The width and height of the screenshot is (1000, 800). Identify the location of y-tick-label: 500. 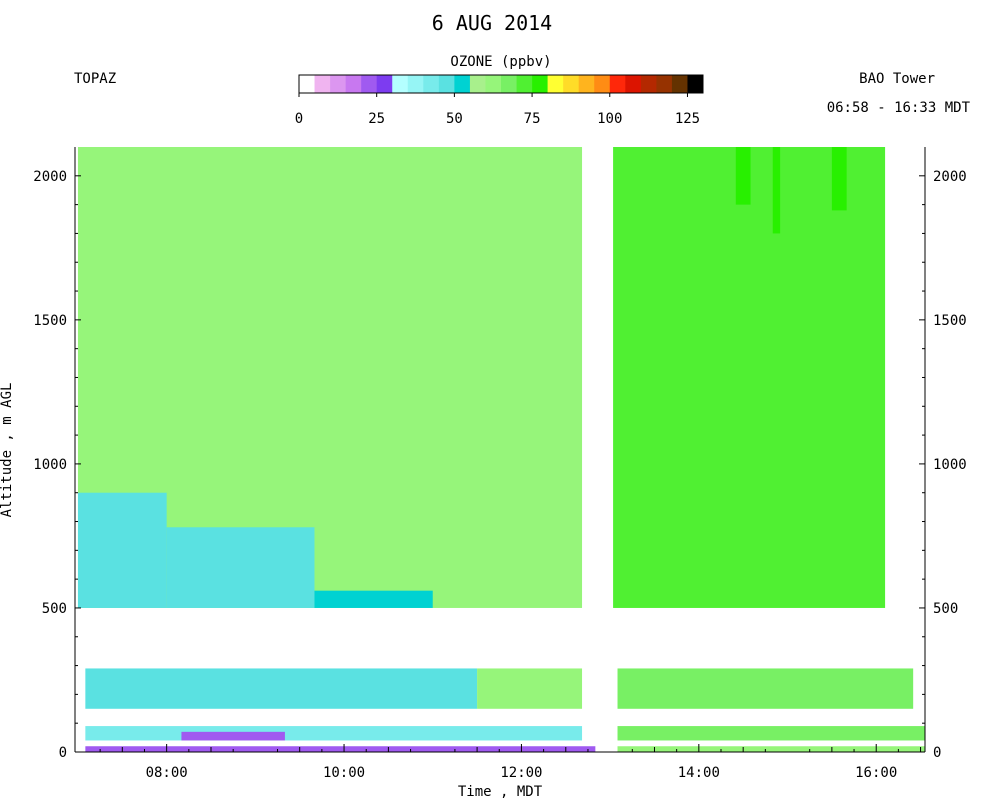
(54, 609).